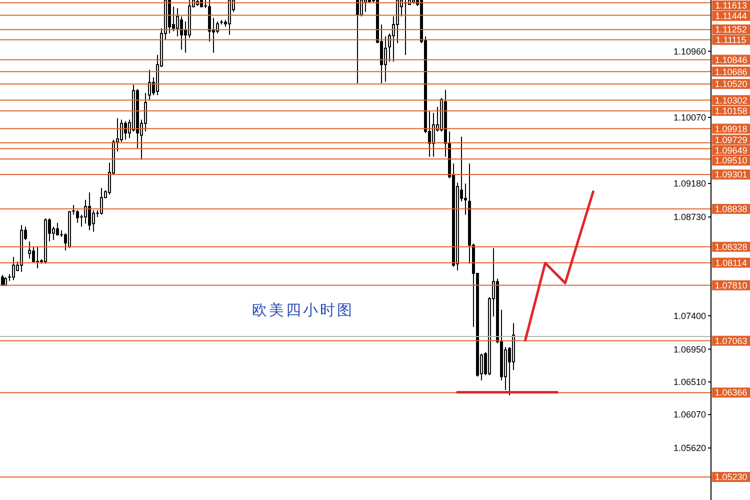 The width and height of the screenshot is (750, 500). I want to click on y-tick-label: 1.05620, so click(689, 448).